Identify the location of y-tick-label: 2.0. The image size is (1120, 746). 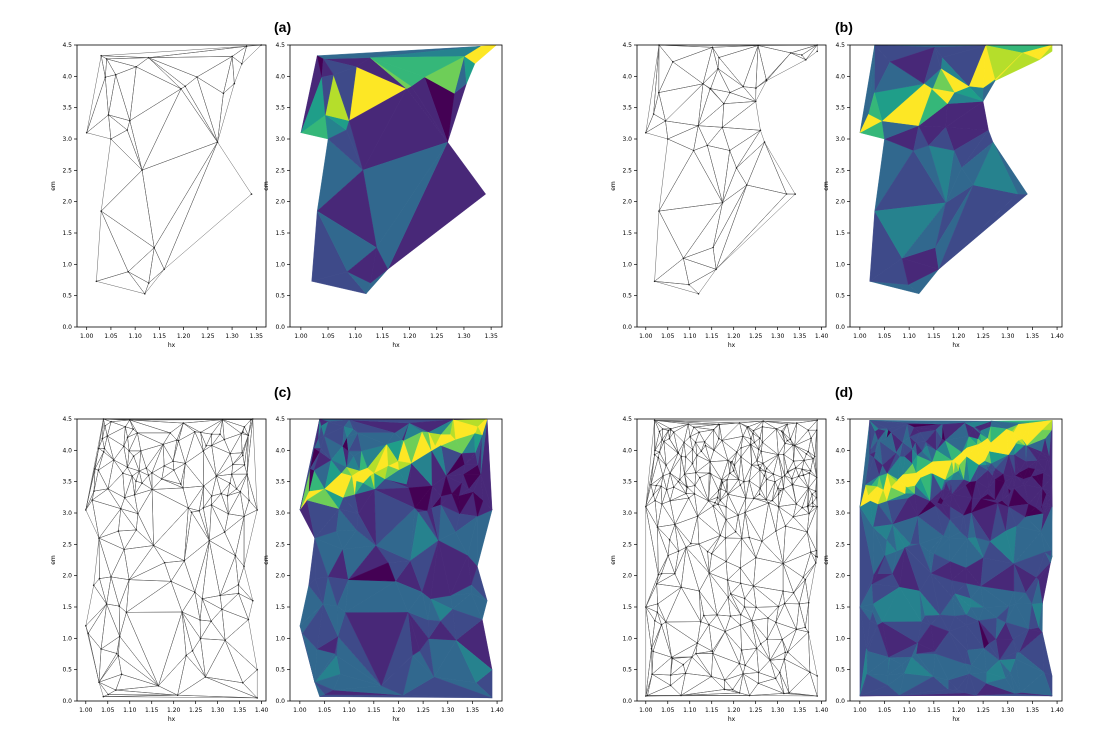
(280, 576).